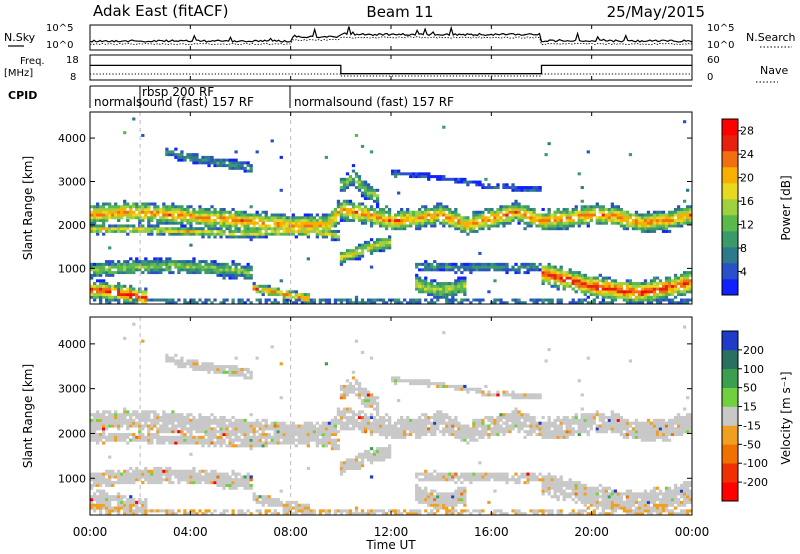  I want to click on colorbar-tick-label: 4, so click(743, 272).